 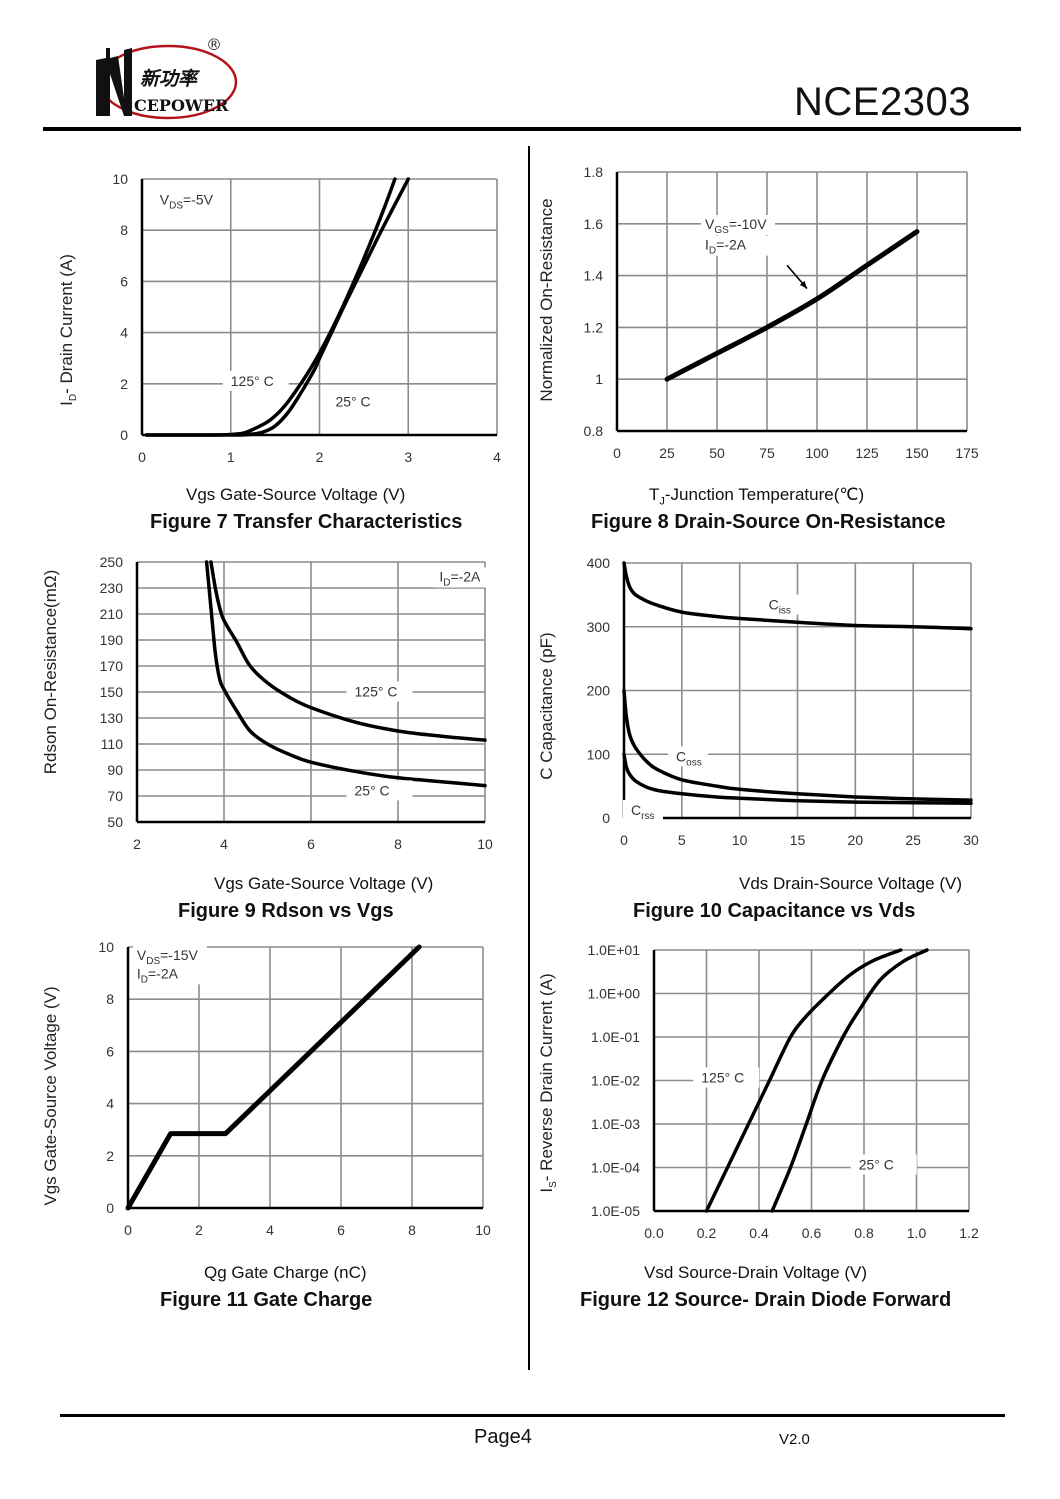 I want to click on y-tick-label: 1.0E-03, so click(x=615, y=1124).